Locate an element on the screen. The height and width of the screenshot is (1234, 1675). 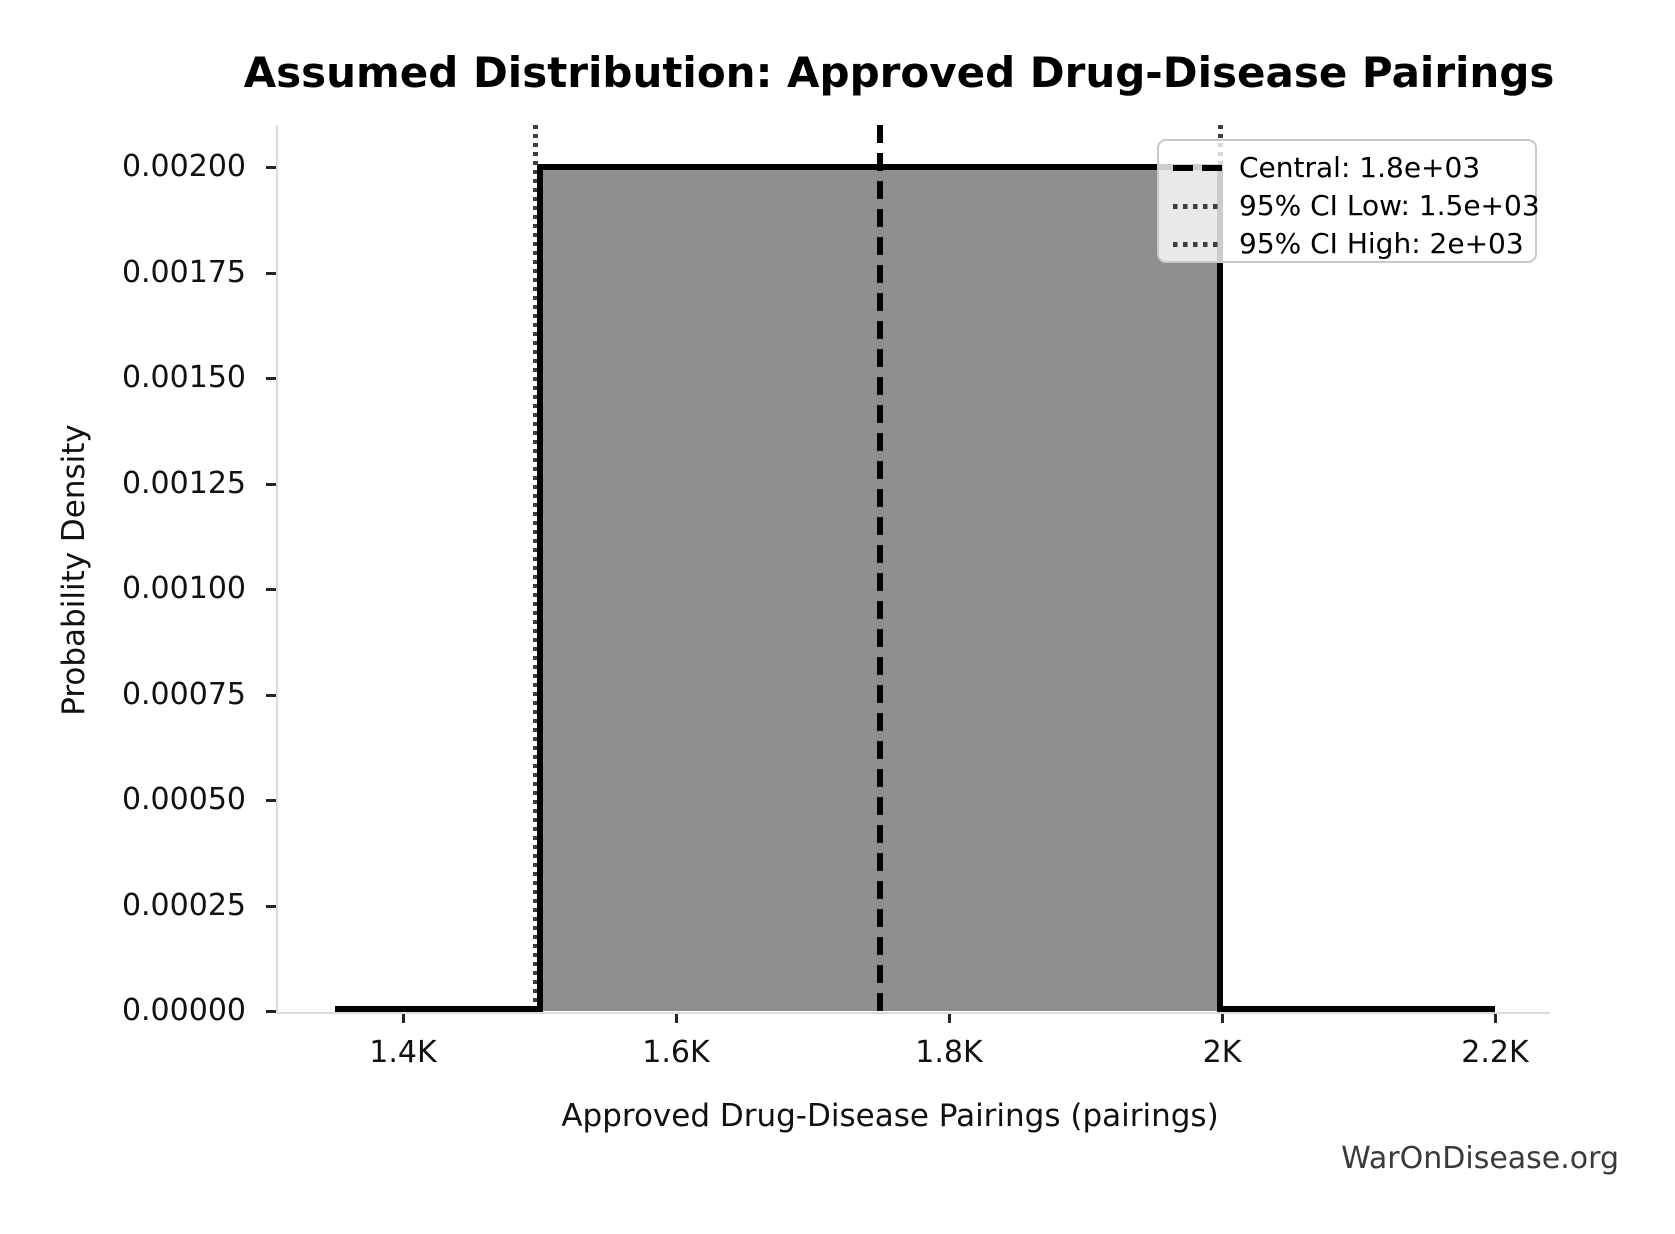
legend-label: Central: 1.8e+03 is located at coordinates (1360, 167).